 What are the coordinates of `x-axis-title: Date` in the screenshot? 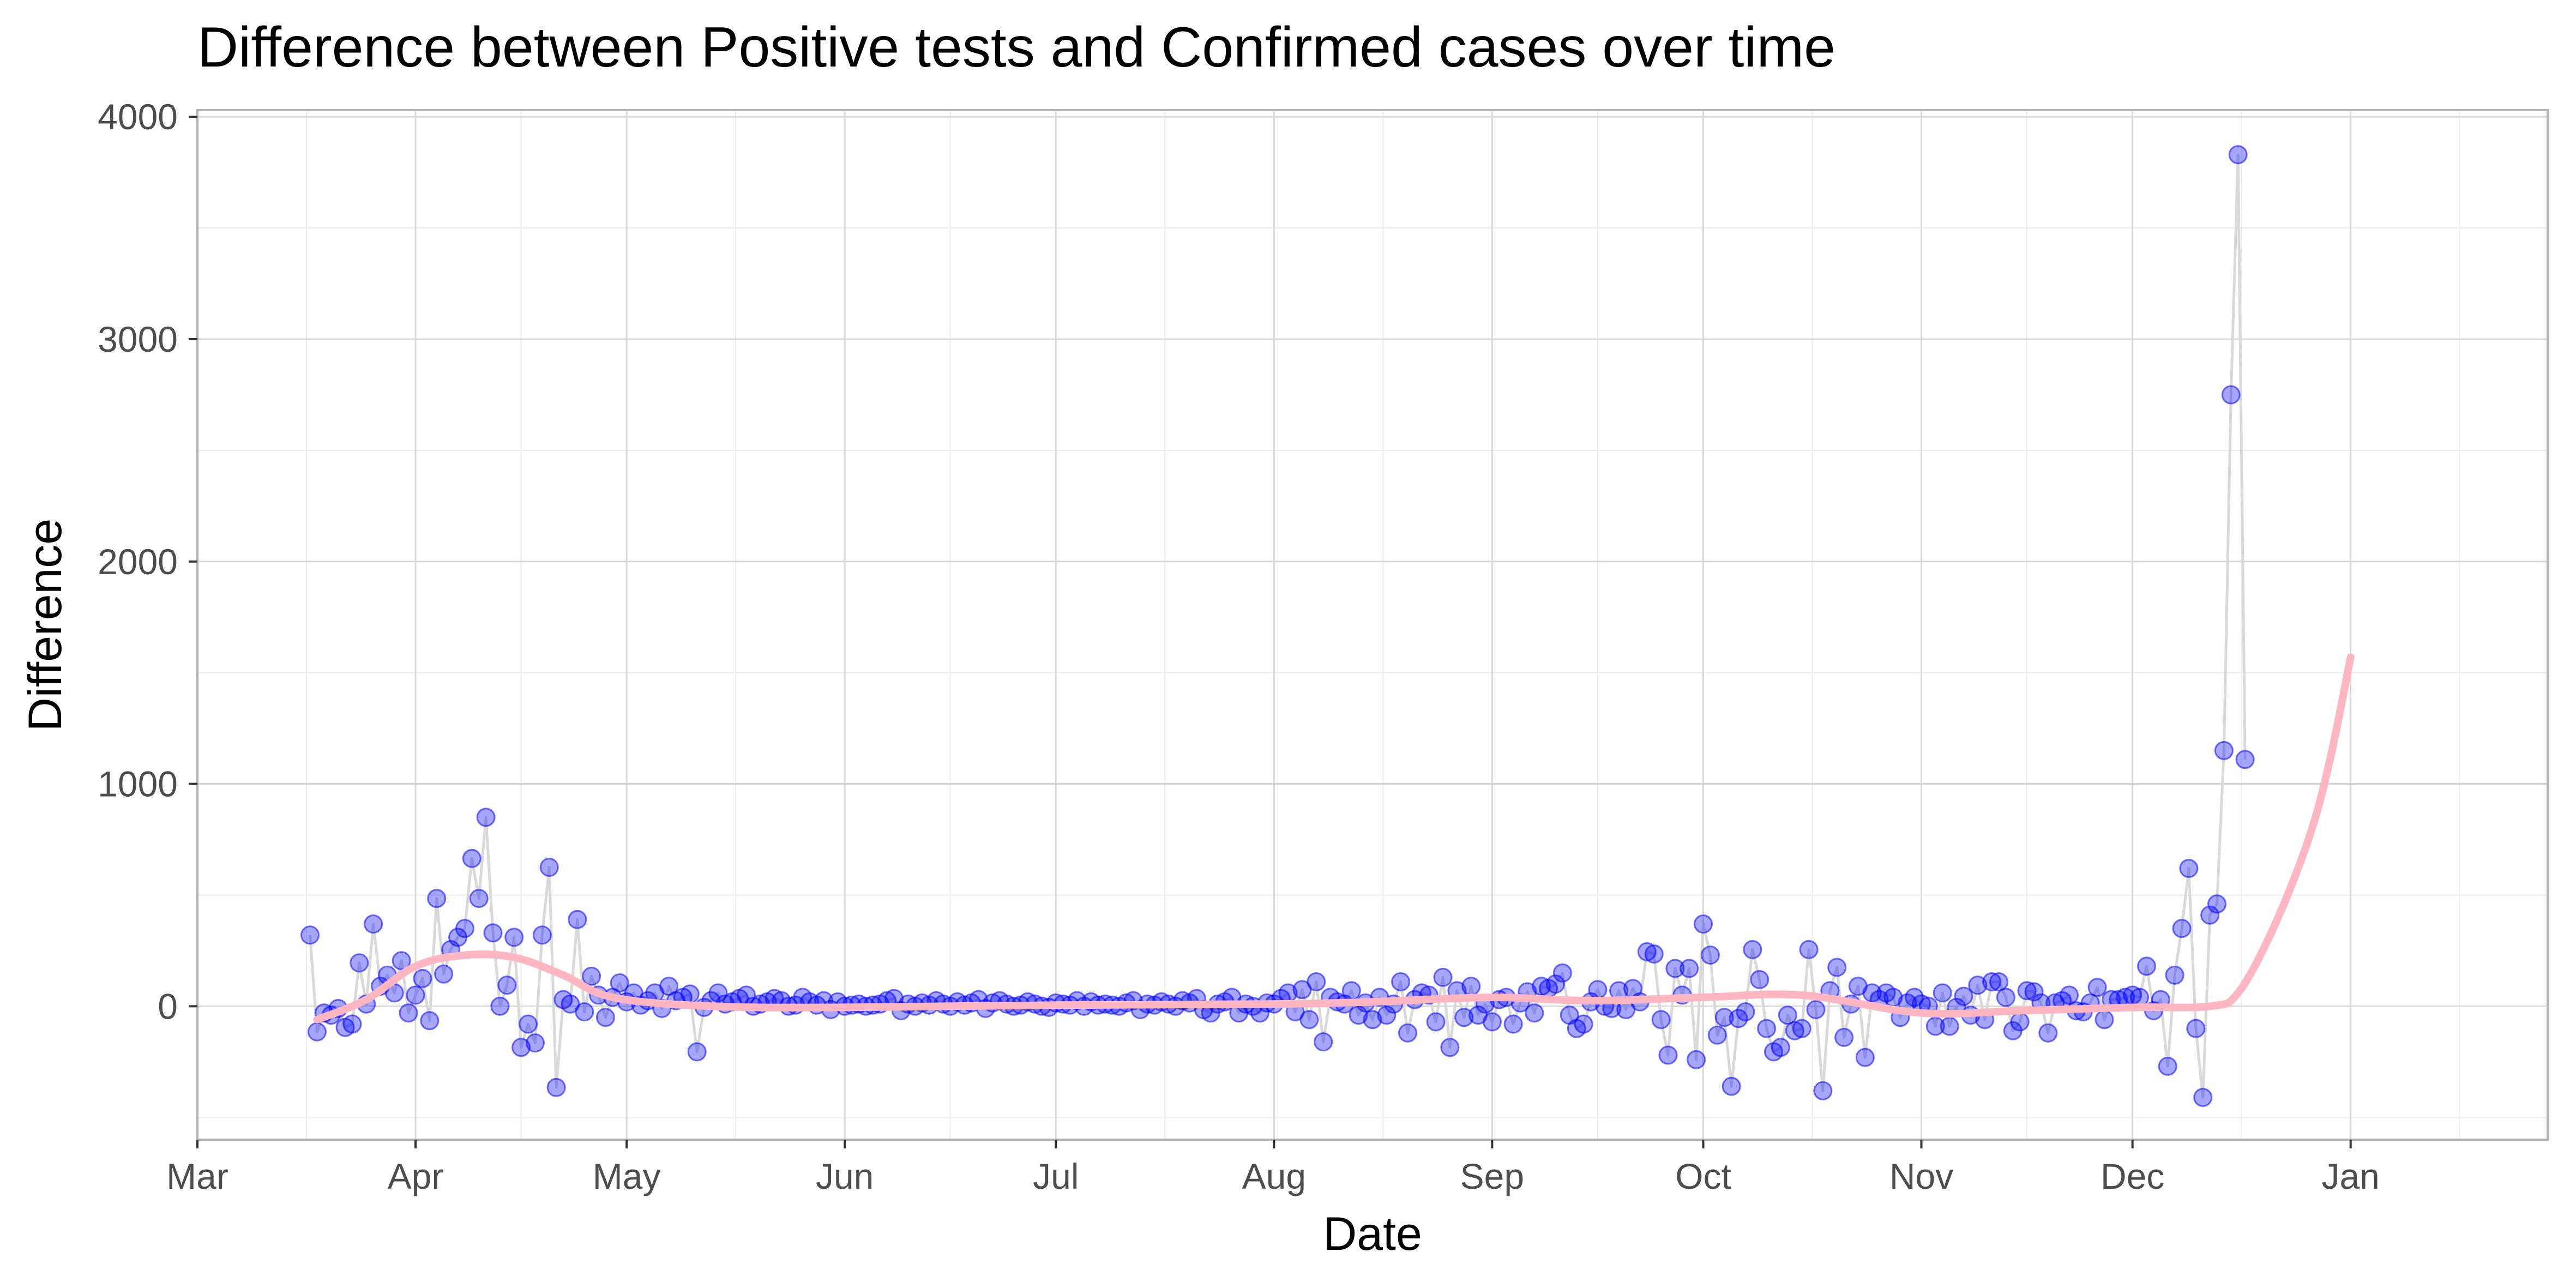 It's located at (1372, 1234).